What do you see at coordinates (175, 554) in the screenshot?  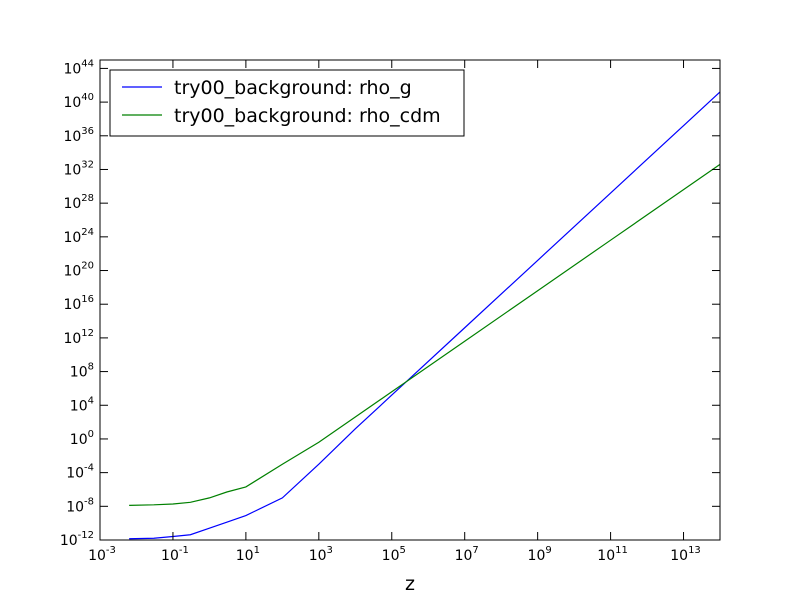 I see `x-tick-label-1: 10⁻¹` at bounding box center [175, 554].